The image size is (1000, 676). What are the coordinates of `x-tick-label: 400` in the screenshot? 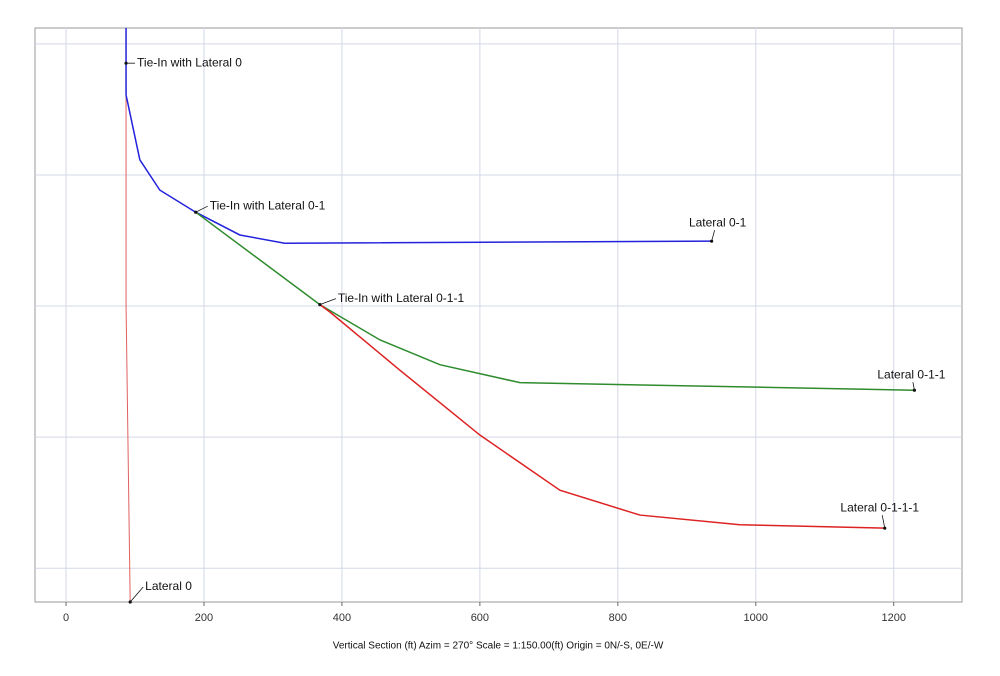 It's located at (342, 618).